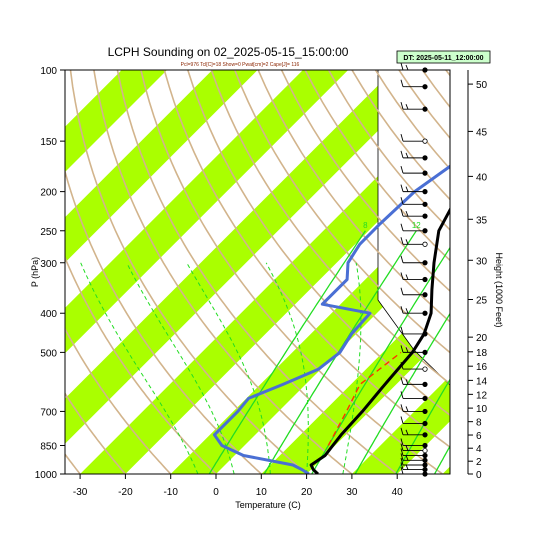  Describe the element at coordinates (48, 142) in the screenshot. I see `p-tick-label: 150` at that location.